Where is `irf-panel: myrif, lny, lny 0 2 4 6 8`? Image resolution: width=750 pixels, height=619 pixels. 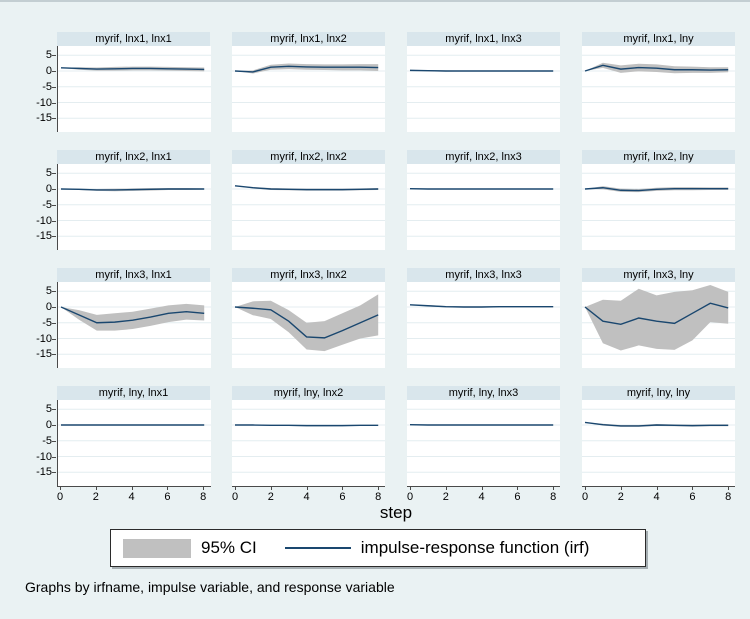 irf-panel: myrif, lny, lny 0 2 4 6 8 is located at coordinates (658, 444).